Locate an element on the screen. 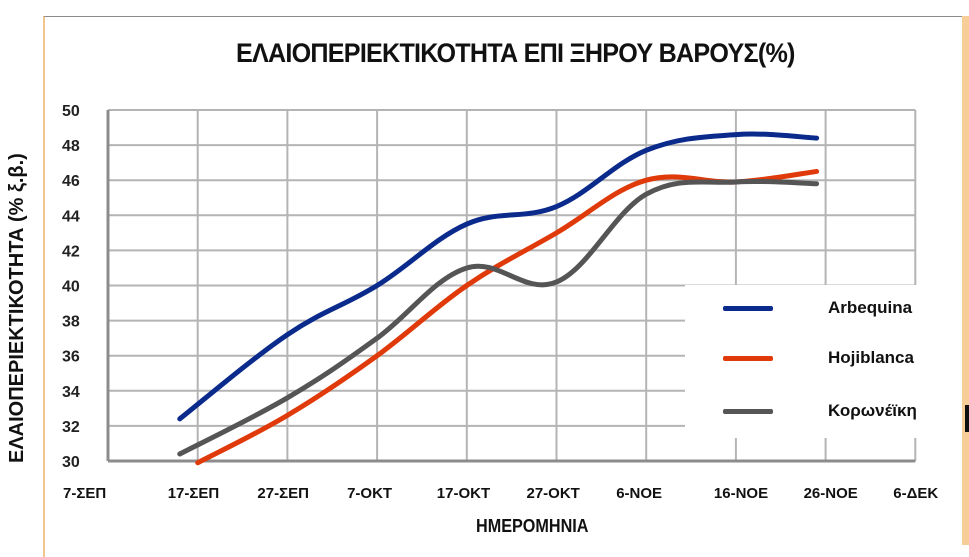  x-tick-label: 17-ΟΚΤ is located at coordinates (463, 493).